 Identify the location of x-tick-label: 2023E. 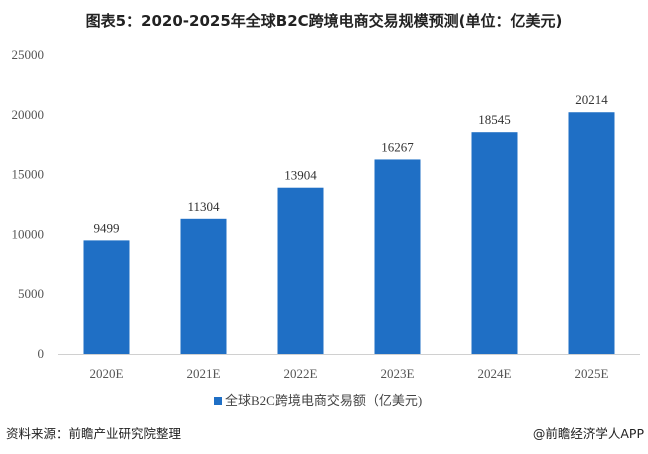
(398, 373).